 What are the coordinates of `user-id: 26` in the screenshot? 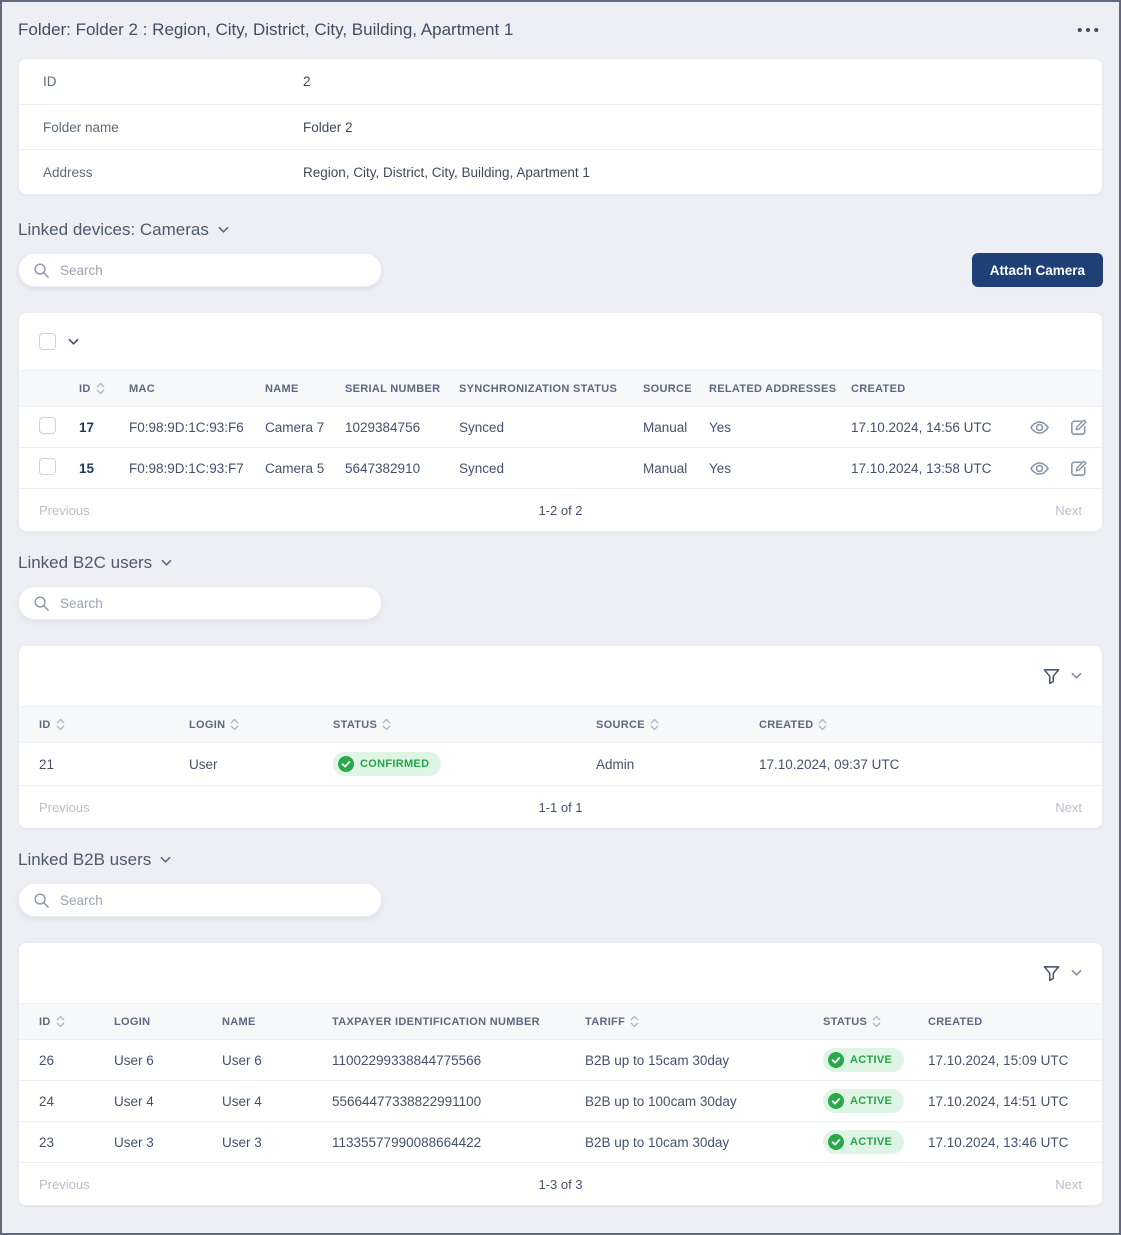 It's located at (47, 1060).